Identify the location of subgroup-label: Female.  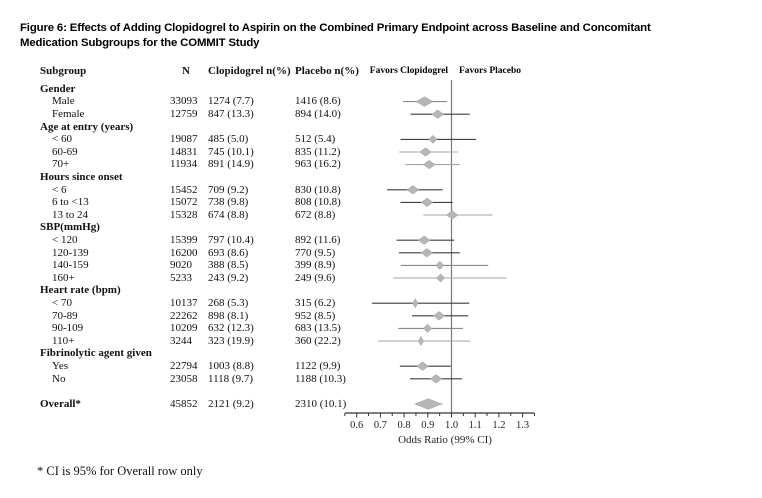
(68, 113).